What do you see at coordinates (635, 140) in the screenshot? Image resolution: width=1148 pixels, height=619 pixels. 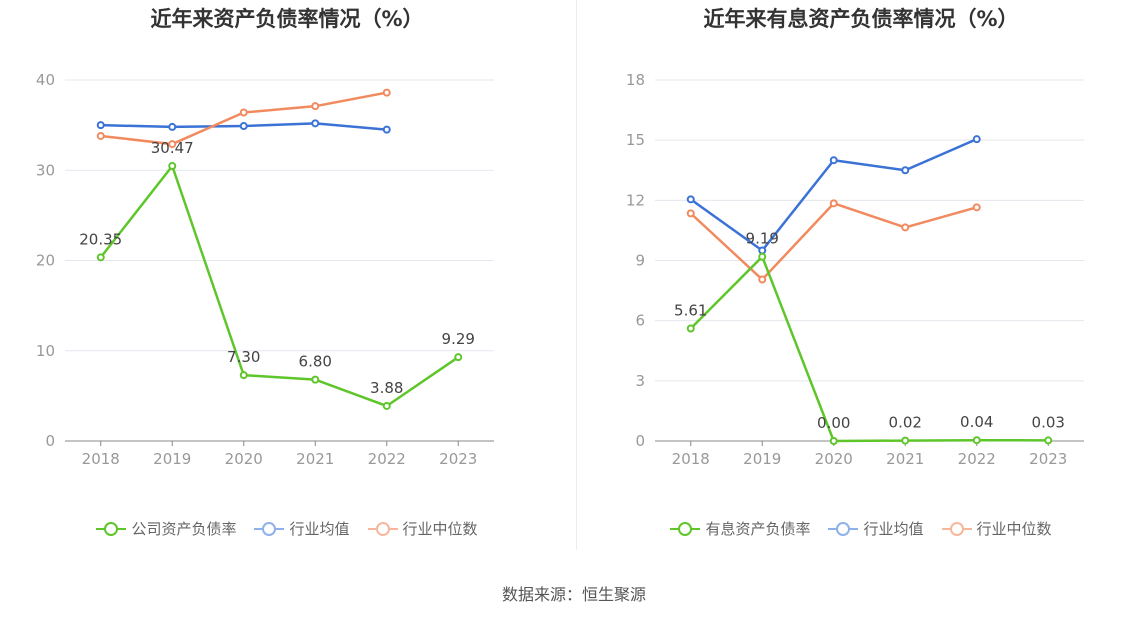 I see `y-tick-label: 15` at bounding box center [635, 140].